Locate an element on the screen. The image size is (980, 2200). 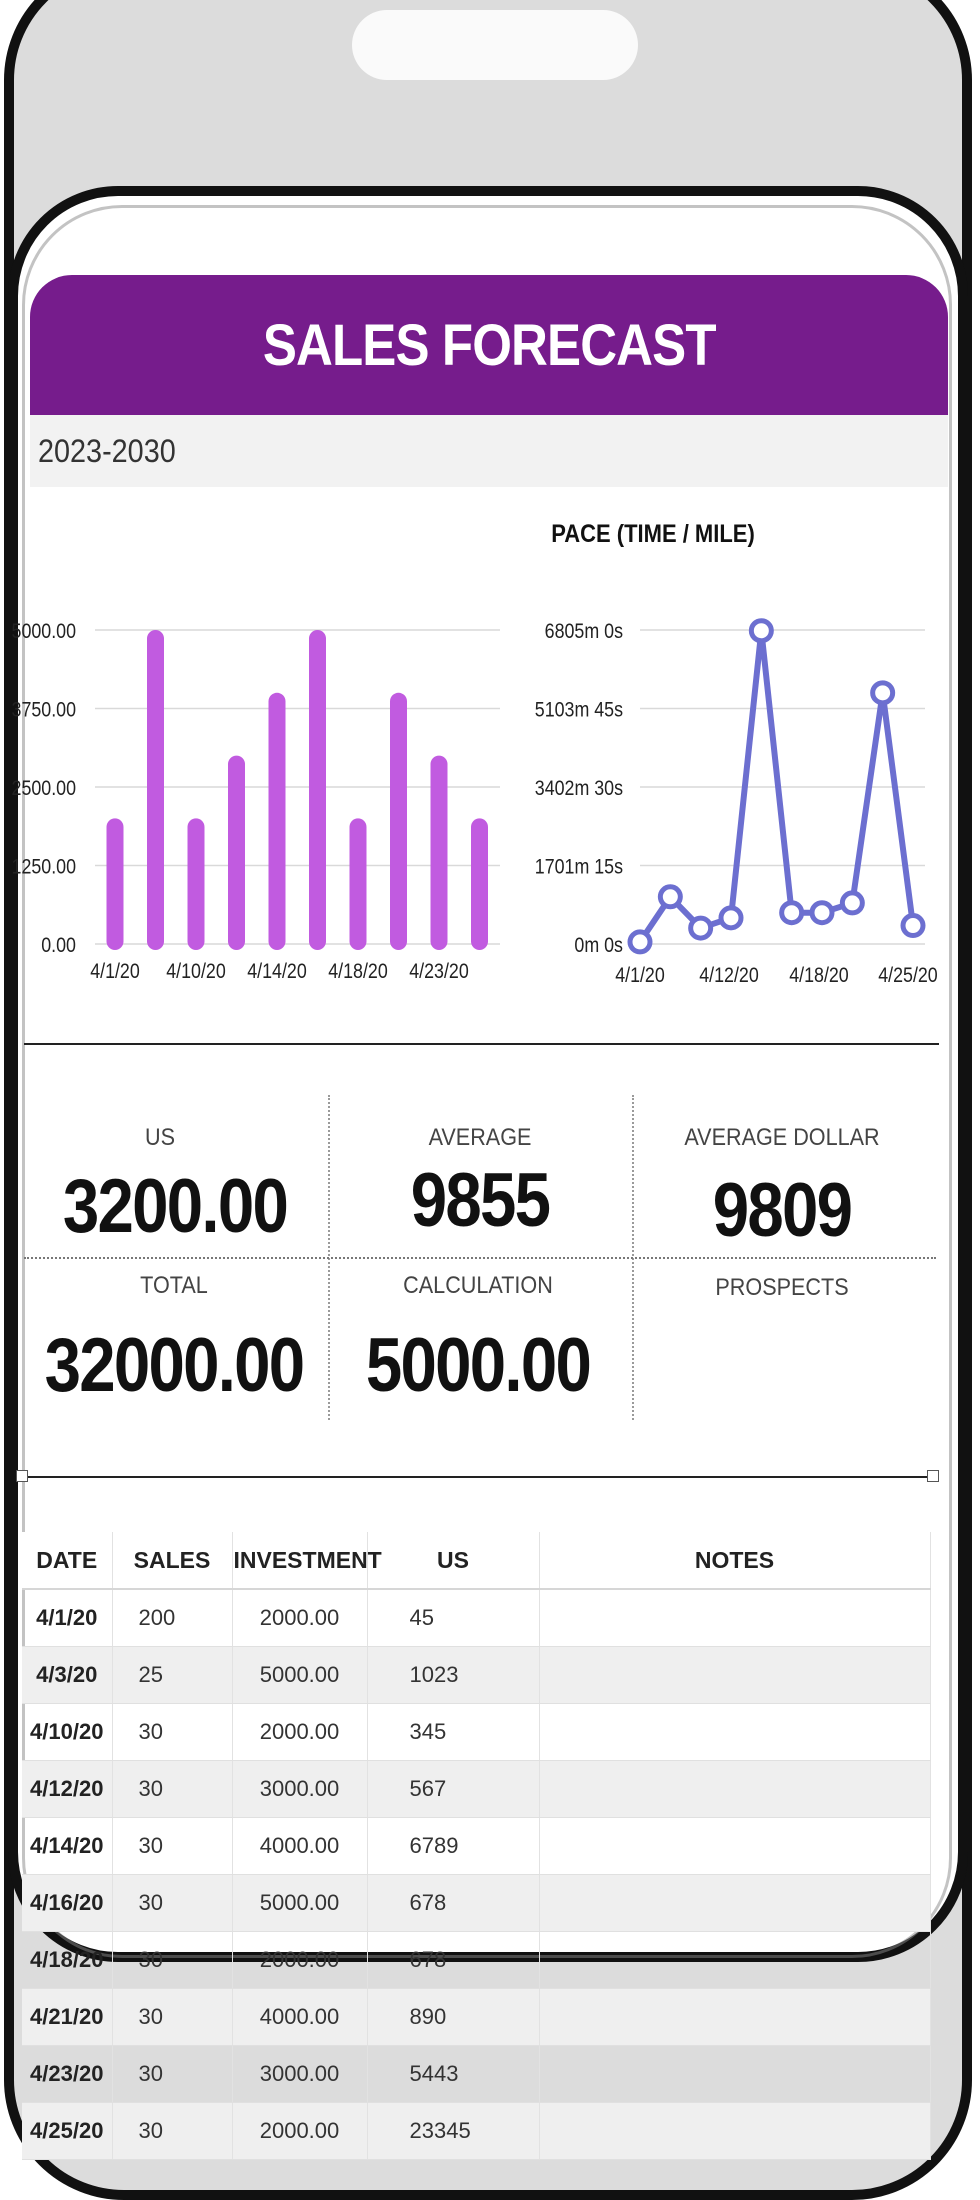
resize-handle-right is located at coordinates (933, 1476).